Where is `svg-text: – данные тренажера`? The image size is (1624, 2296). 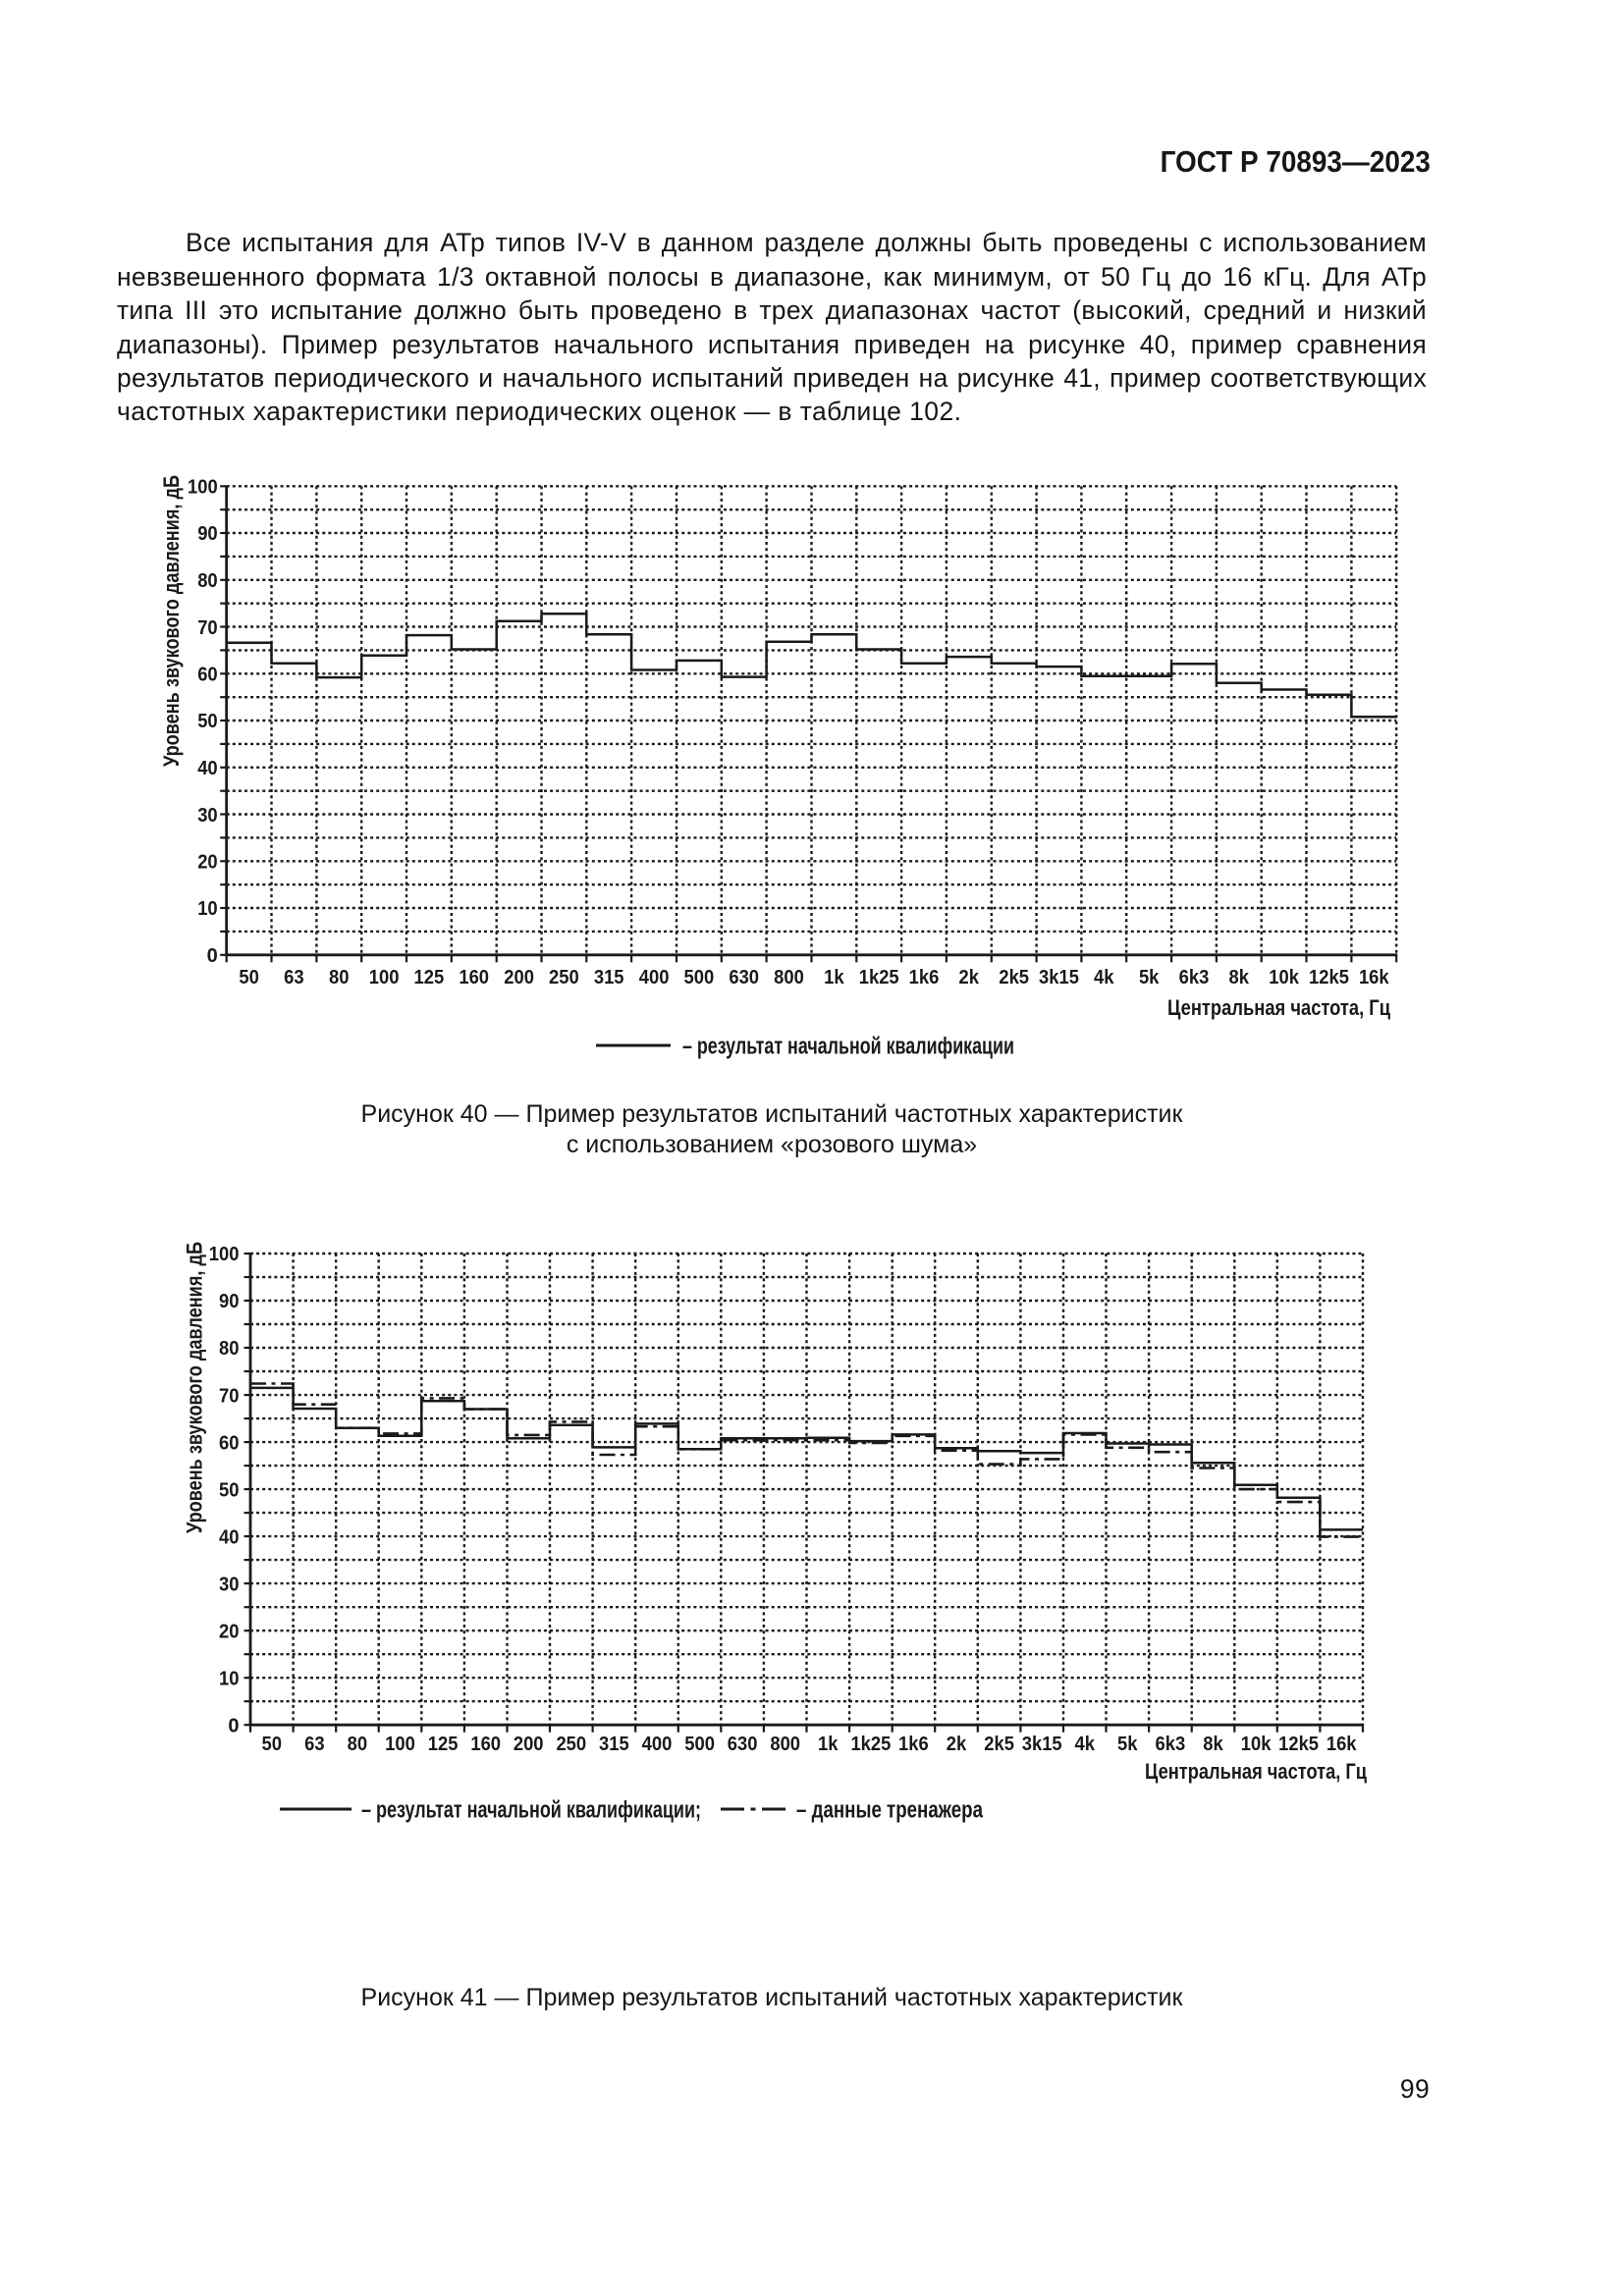
svg-text: – данные тренажера is located at coordinates (890, 1811).